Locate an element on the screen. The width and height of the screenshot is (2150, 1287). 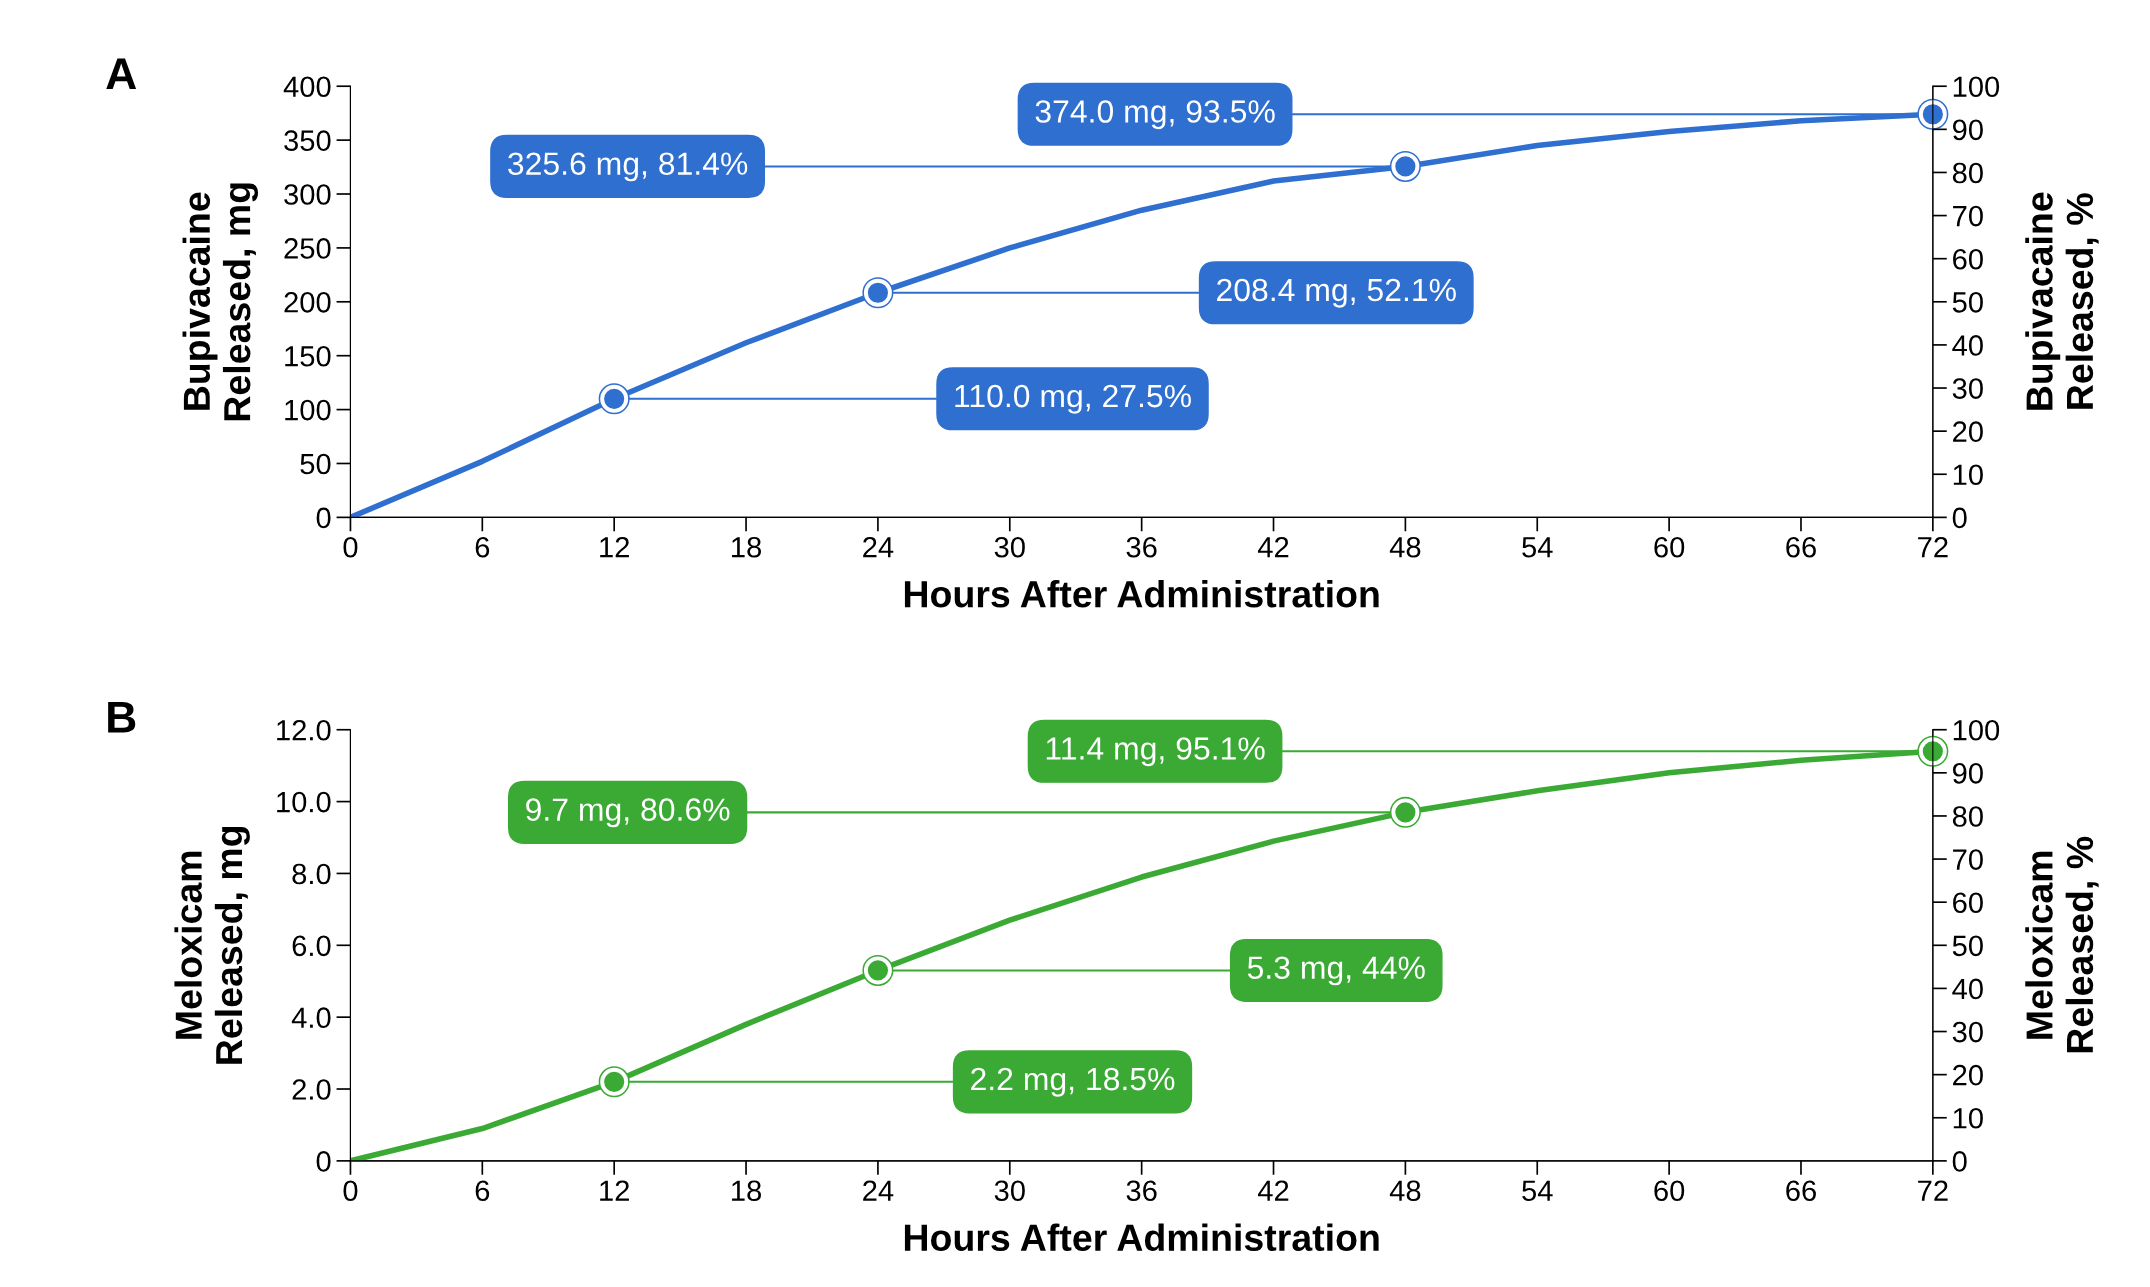
y-tick-label: 150 is located at coordinates (308, 356).